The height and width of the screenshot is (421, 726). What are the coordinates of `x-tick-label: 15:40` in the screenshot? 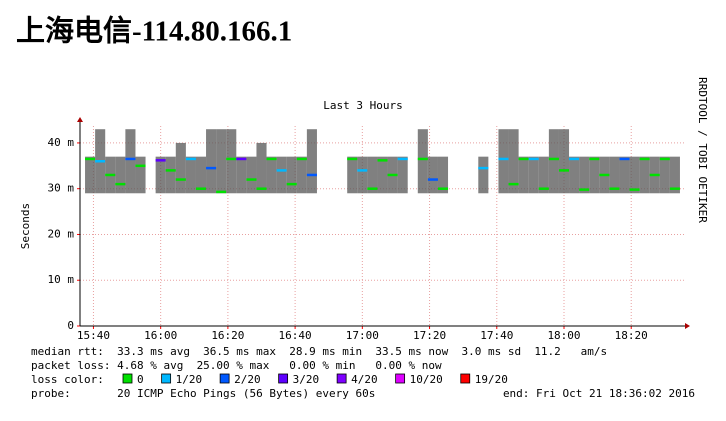 It's located at (93, 335).